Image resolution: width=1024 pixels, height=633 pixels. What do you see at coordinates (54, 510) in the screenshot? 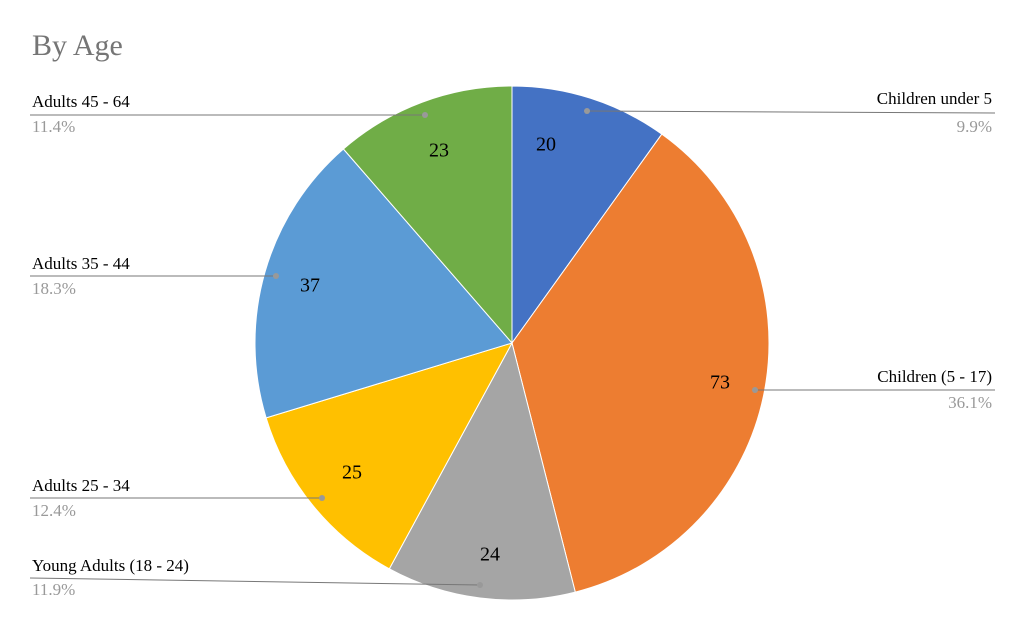
I see `percent-label: 12.4%` at bounding box center [54, 510].